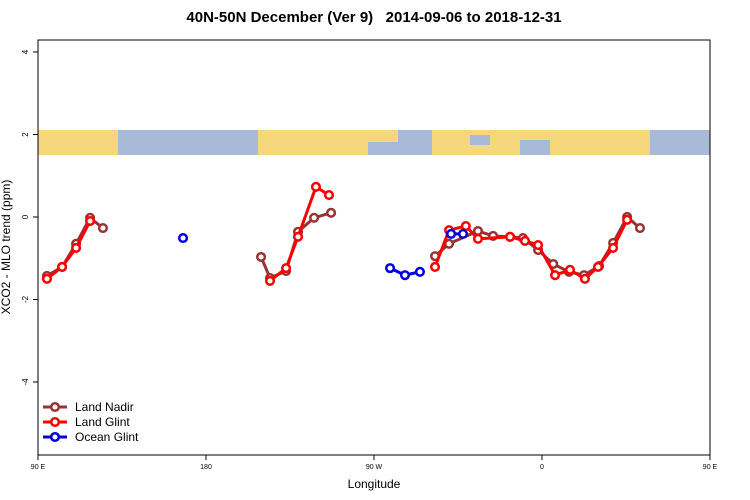  I want to click on legend-label: Land Glint, so click(102, 422).